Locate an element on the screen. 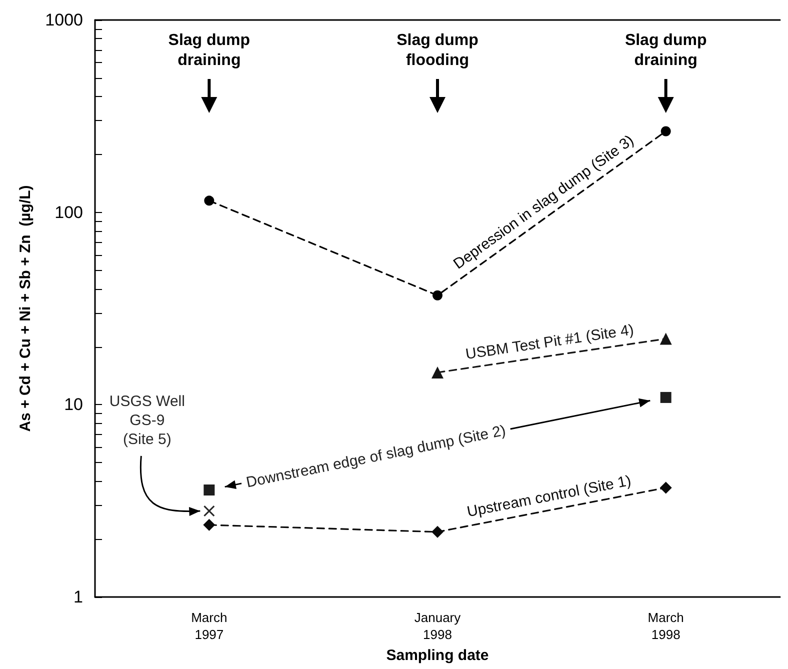  x-axis-title: Sampling date is located at coordinates (437, 655).